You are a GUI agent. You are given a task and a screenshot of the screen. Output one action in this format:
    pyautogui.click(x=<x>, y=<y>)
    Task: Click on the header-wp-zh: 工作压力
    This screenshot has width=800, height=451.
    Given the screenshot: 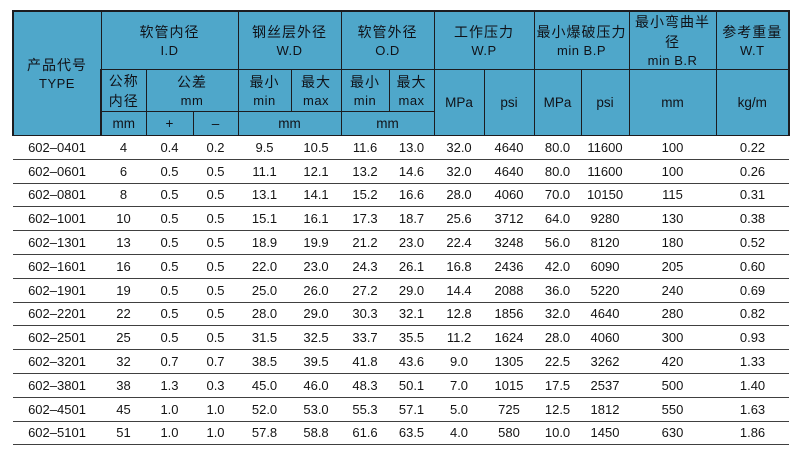 What is the action you would take?
    pyautogui.click(x=484, y=32)
    